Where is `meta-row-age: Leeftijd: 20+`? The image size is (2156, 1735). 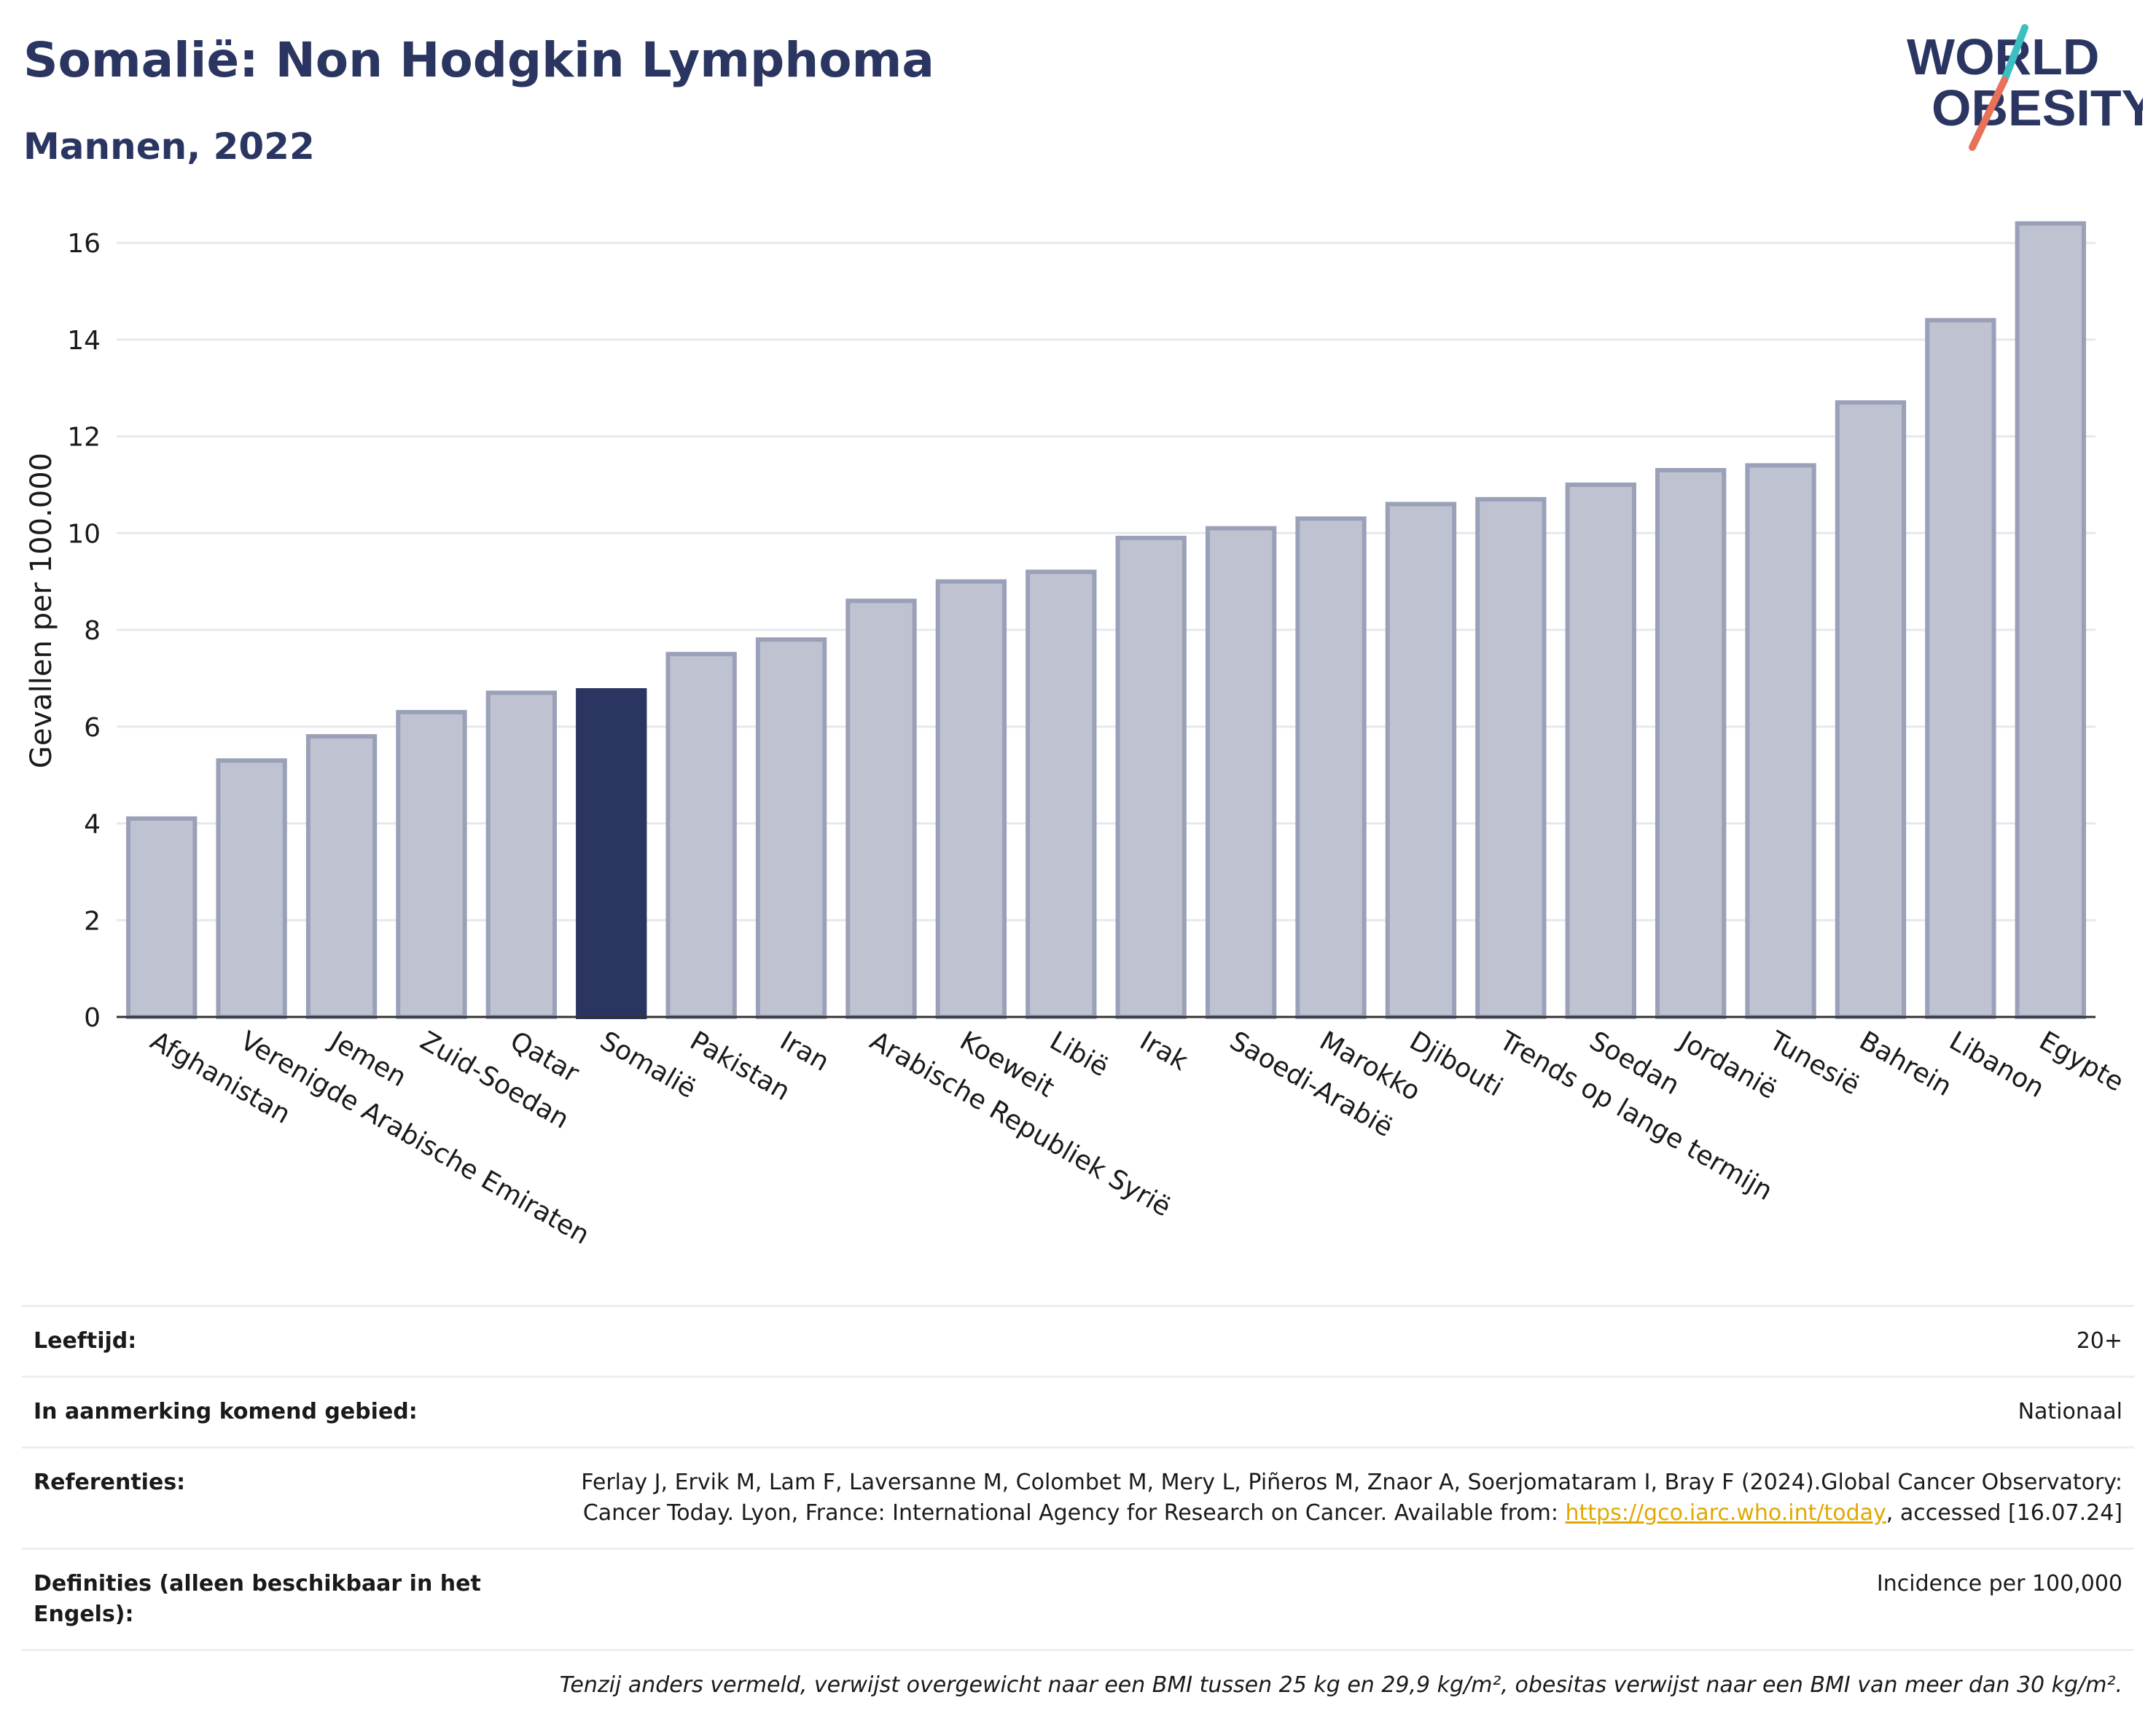
meta-row-age: Leeftijd: 20+ is located at coordinates (1078, 1340).